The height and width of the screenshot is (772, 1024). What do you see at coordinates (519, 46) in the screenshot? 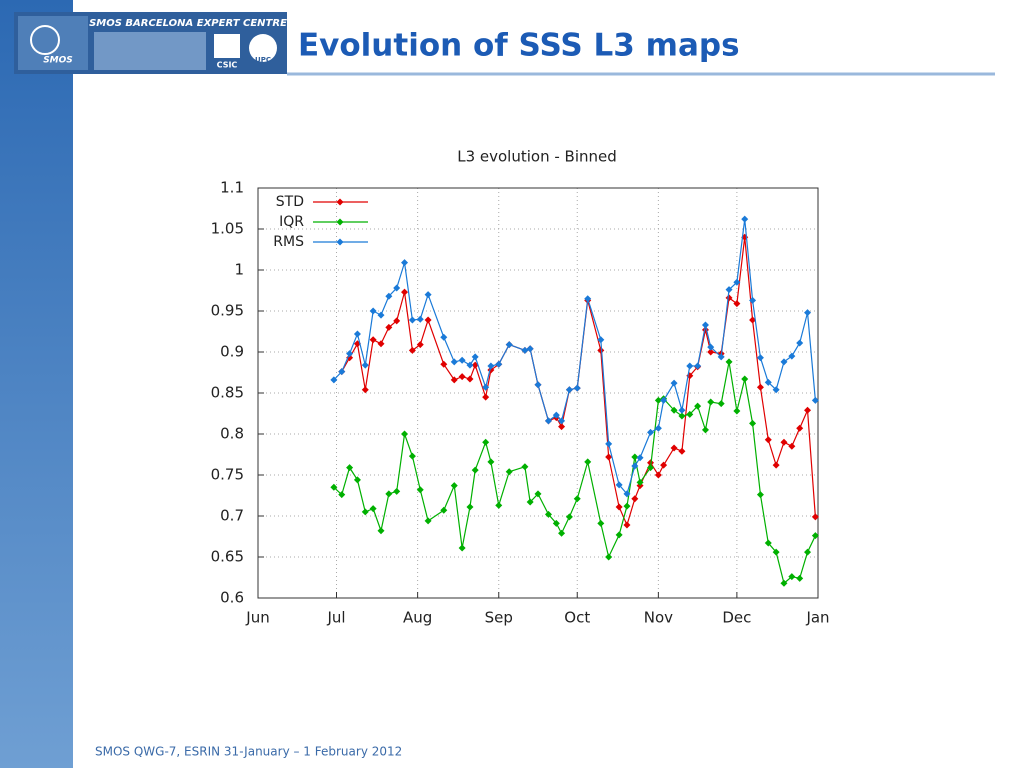
I see `slide-title: Evolution of SSS L3 maps` at bounding box center [519, 46].